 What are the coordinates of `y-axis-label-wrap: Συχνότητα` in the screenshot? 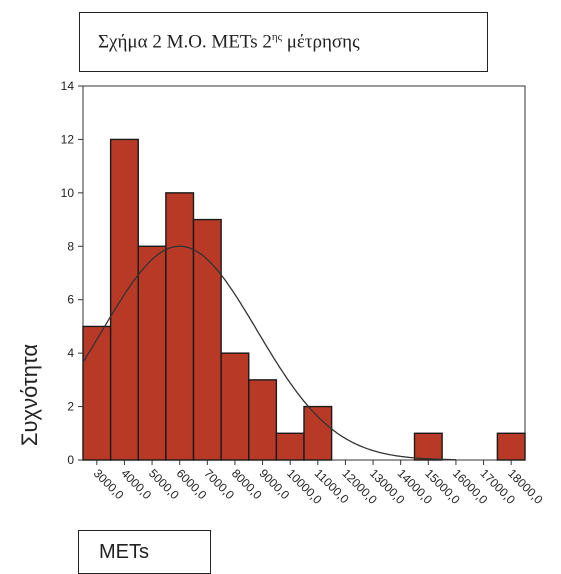 It's located at (30, 395).